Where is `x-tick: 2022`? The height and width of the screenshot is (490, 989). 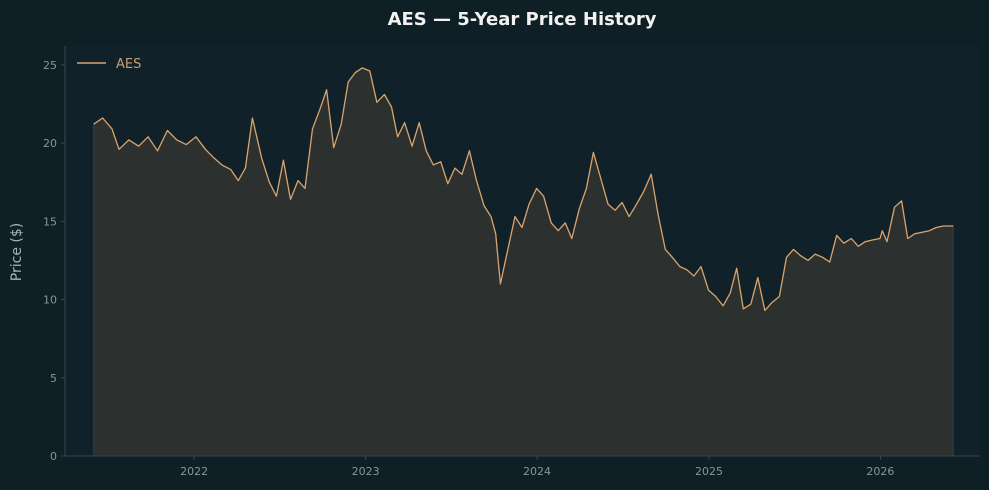
x-tick: 2022 is located at coordinates (194, 467).